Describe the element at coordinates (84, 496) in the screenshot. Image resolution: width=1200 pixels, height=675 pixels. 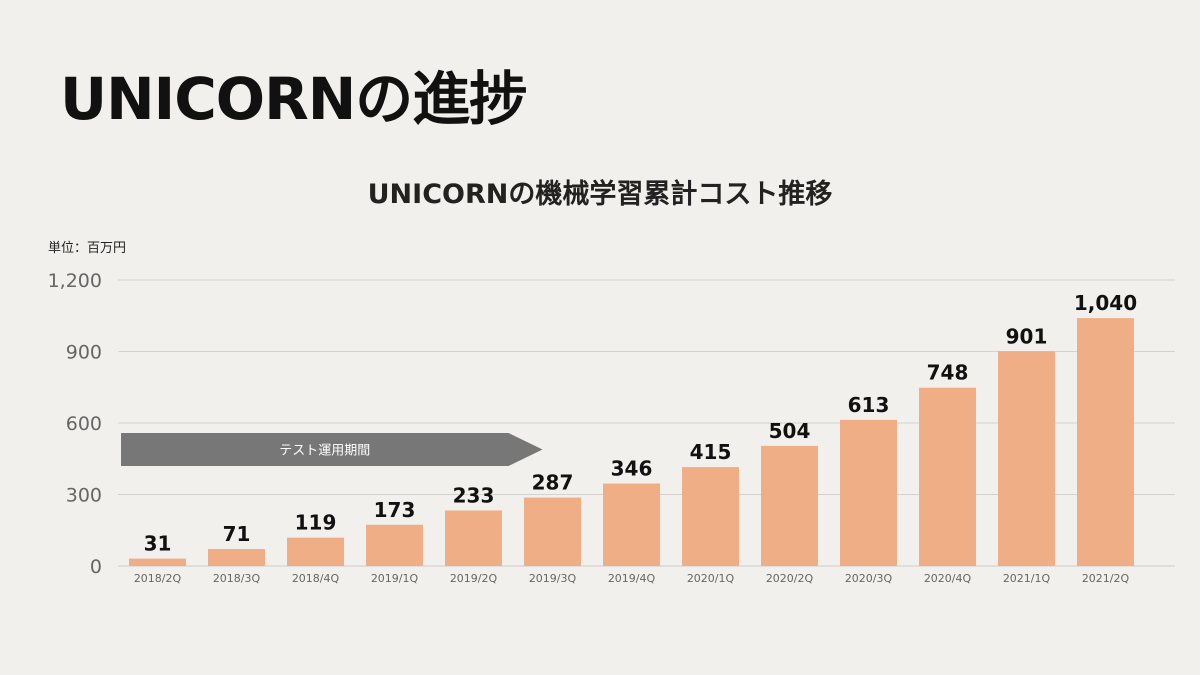
I see `y-tick-label: 300` at that location.